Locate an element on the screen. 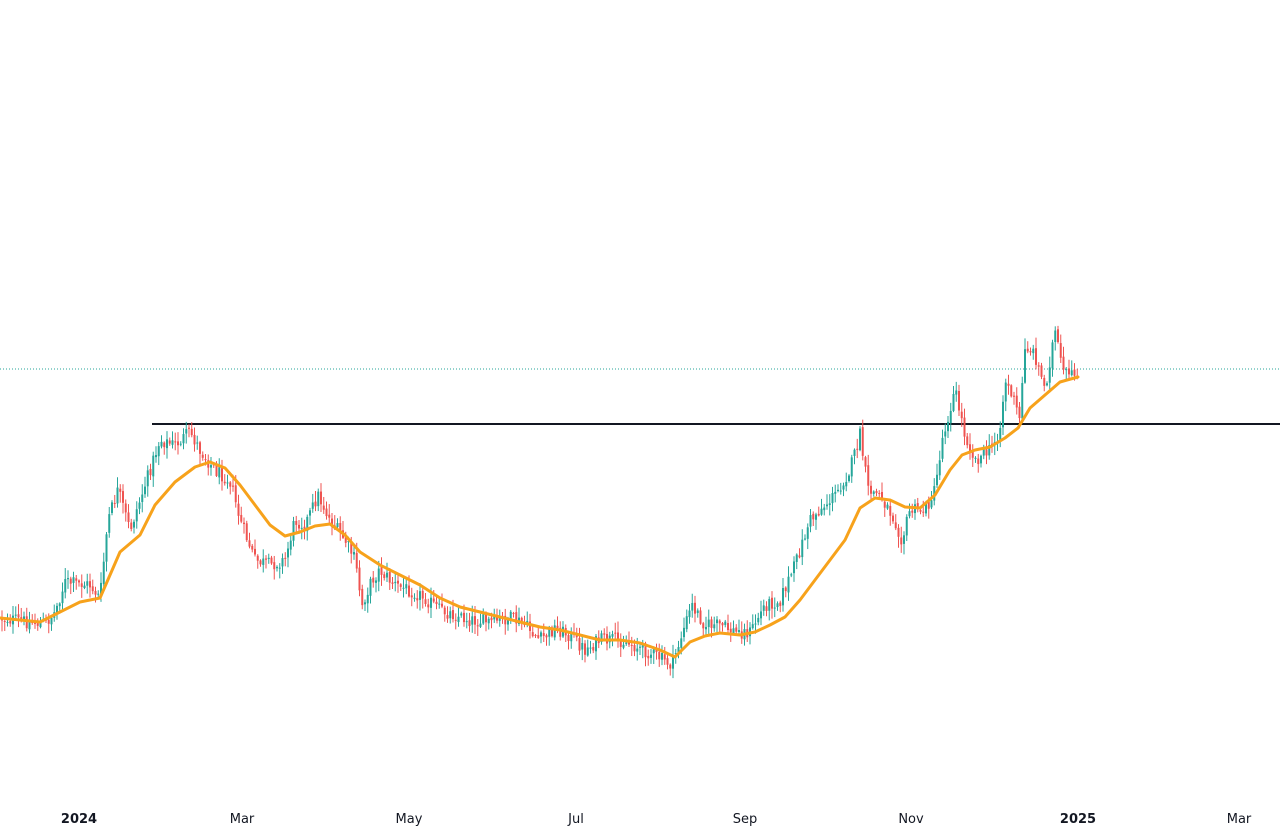 This screenshot has height=832, width=1280. x-tick-label: Jul is located at coordinates (576, 819).